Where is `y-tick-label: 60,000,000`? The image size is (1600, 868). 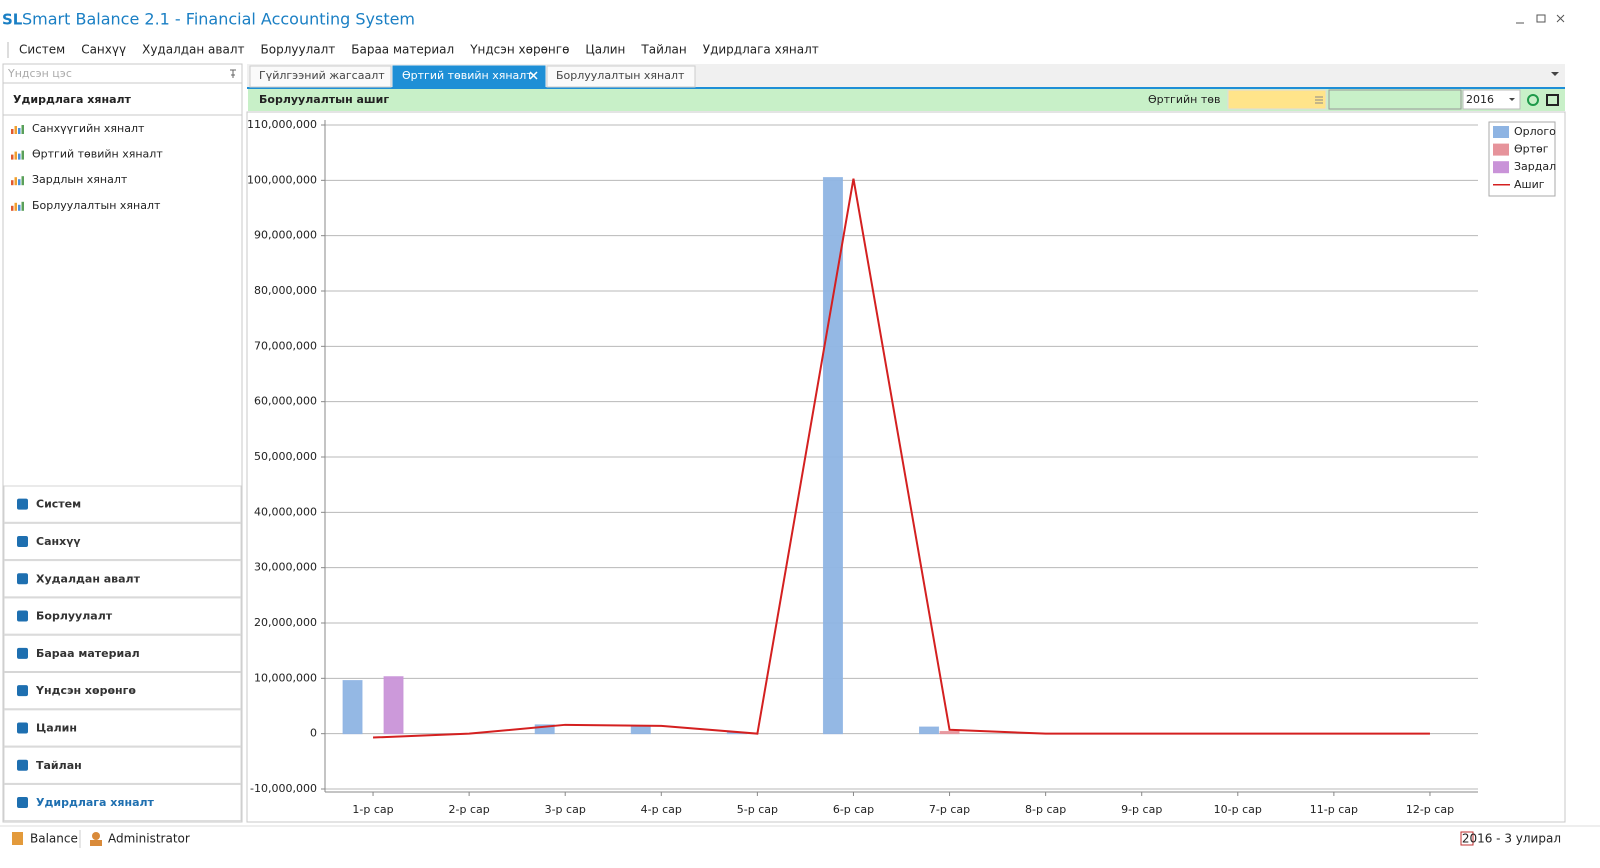 y-tick-label: 60,000,000 is located at coordinates (285, 401).